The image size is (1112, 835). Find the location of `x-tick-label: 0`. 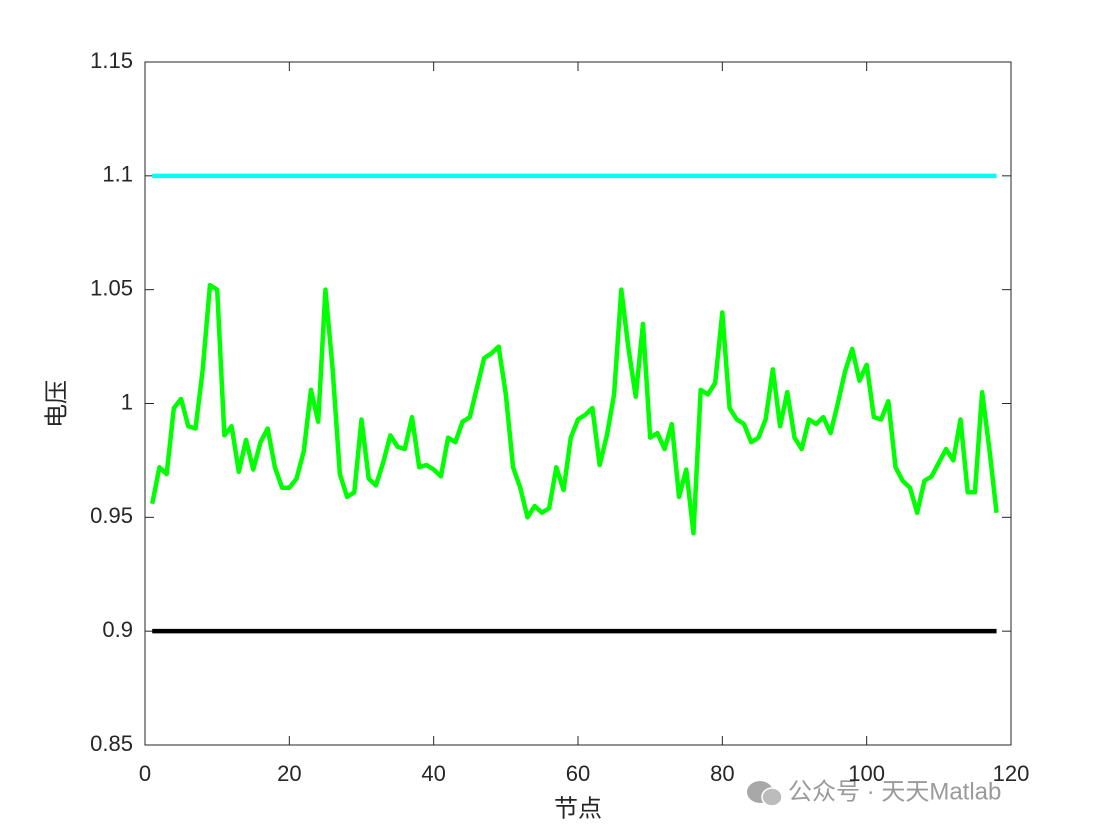

x-tick-label: 0 is located at coordinates (145, 773).